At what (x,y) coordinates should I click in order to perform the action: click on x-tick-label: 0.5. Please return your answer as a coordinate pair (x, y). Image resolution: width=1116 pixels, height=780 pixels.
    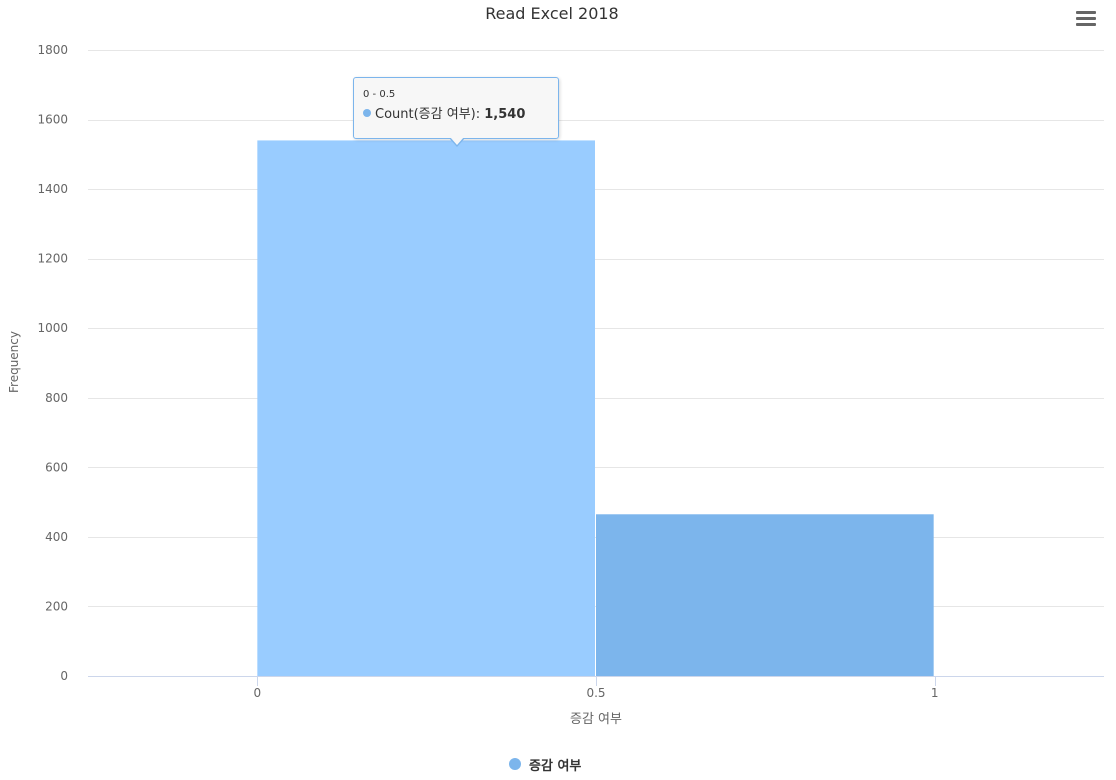
    Looking at the image, I should click on (595, 693).